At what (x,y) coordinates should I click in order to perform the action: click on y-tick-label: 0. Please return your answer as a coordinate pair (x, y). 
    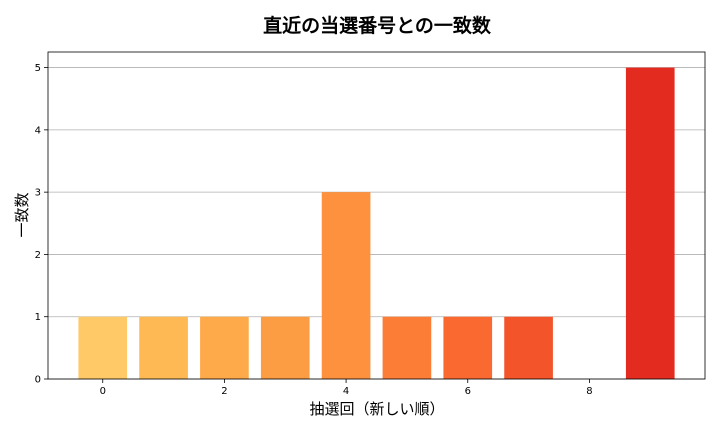
    Looking at the image, I should click on (38, 380).